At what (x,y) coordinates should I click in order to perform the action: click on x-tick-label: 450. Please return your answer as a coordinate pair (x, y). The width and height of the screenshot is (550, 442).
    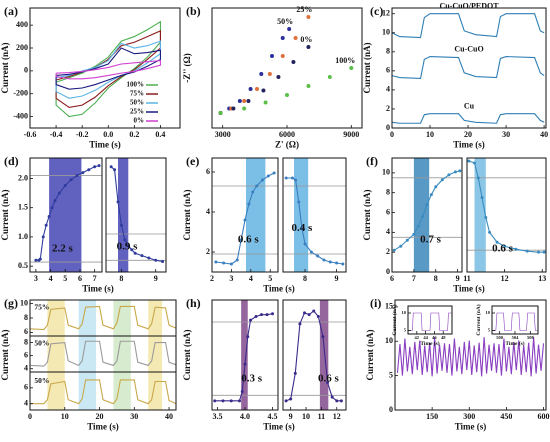
    Looking at the image, I should click on (506, 416).